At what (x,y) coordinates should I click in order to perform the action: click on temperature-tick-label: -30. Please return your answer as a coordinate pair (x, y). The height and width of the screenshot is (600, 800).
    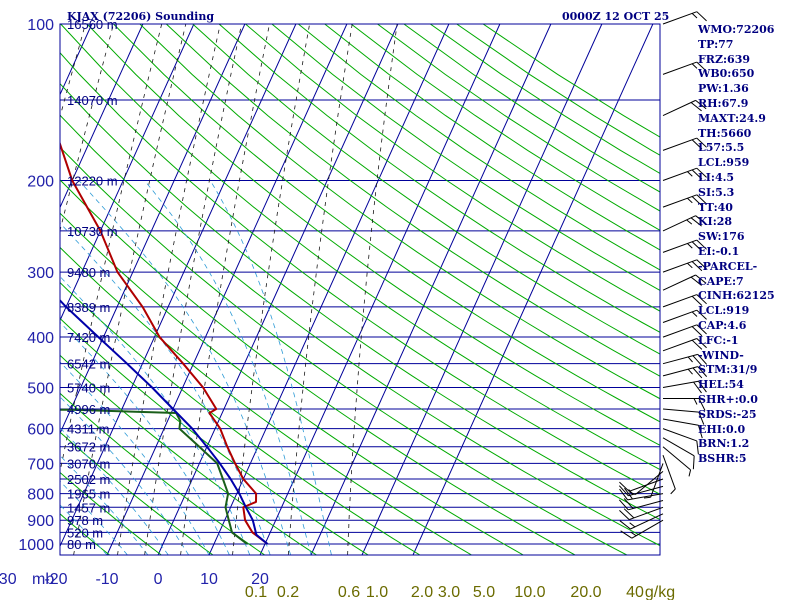
    Looking at the image, I should click on (8, 579).